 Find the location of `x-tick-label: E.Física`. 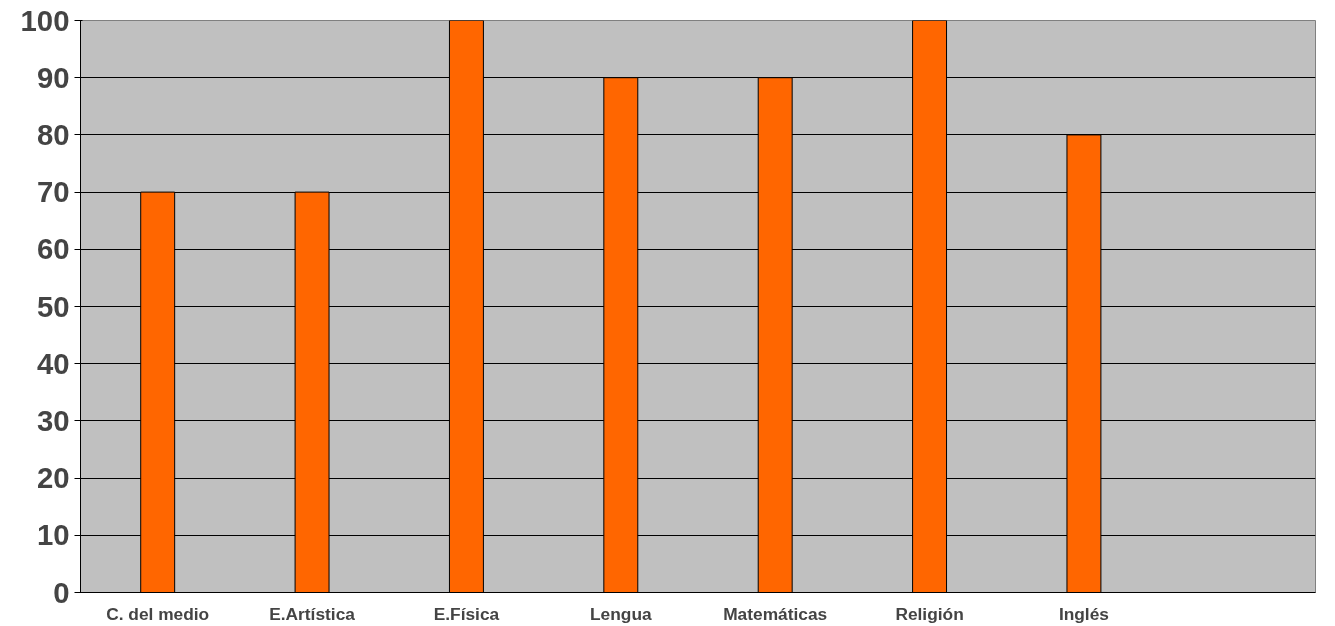

x-tick-label: E.Física is located at coordinates (466, 613).